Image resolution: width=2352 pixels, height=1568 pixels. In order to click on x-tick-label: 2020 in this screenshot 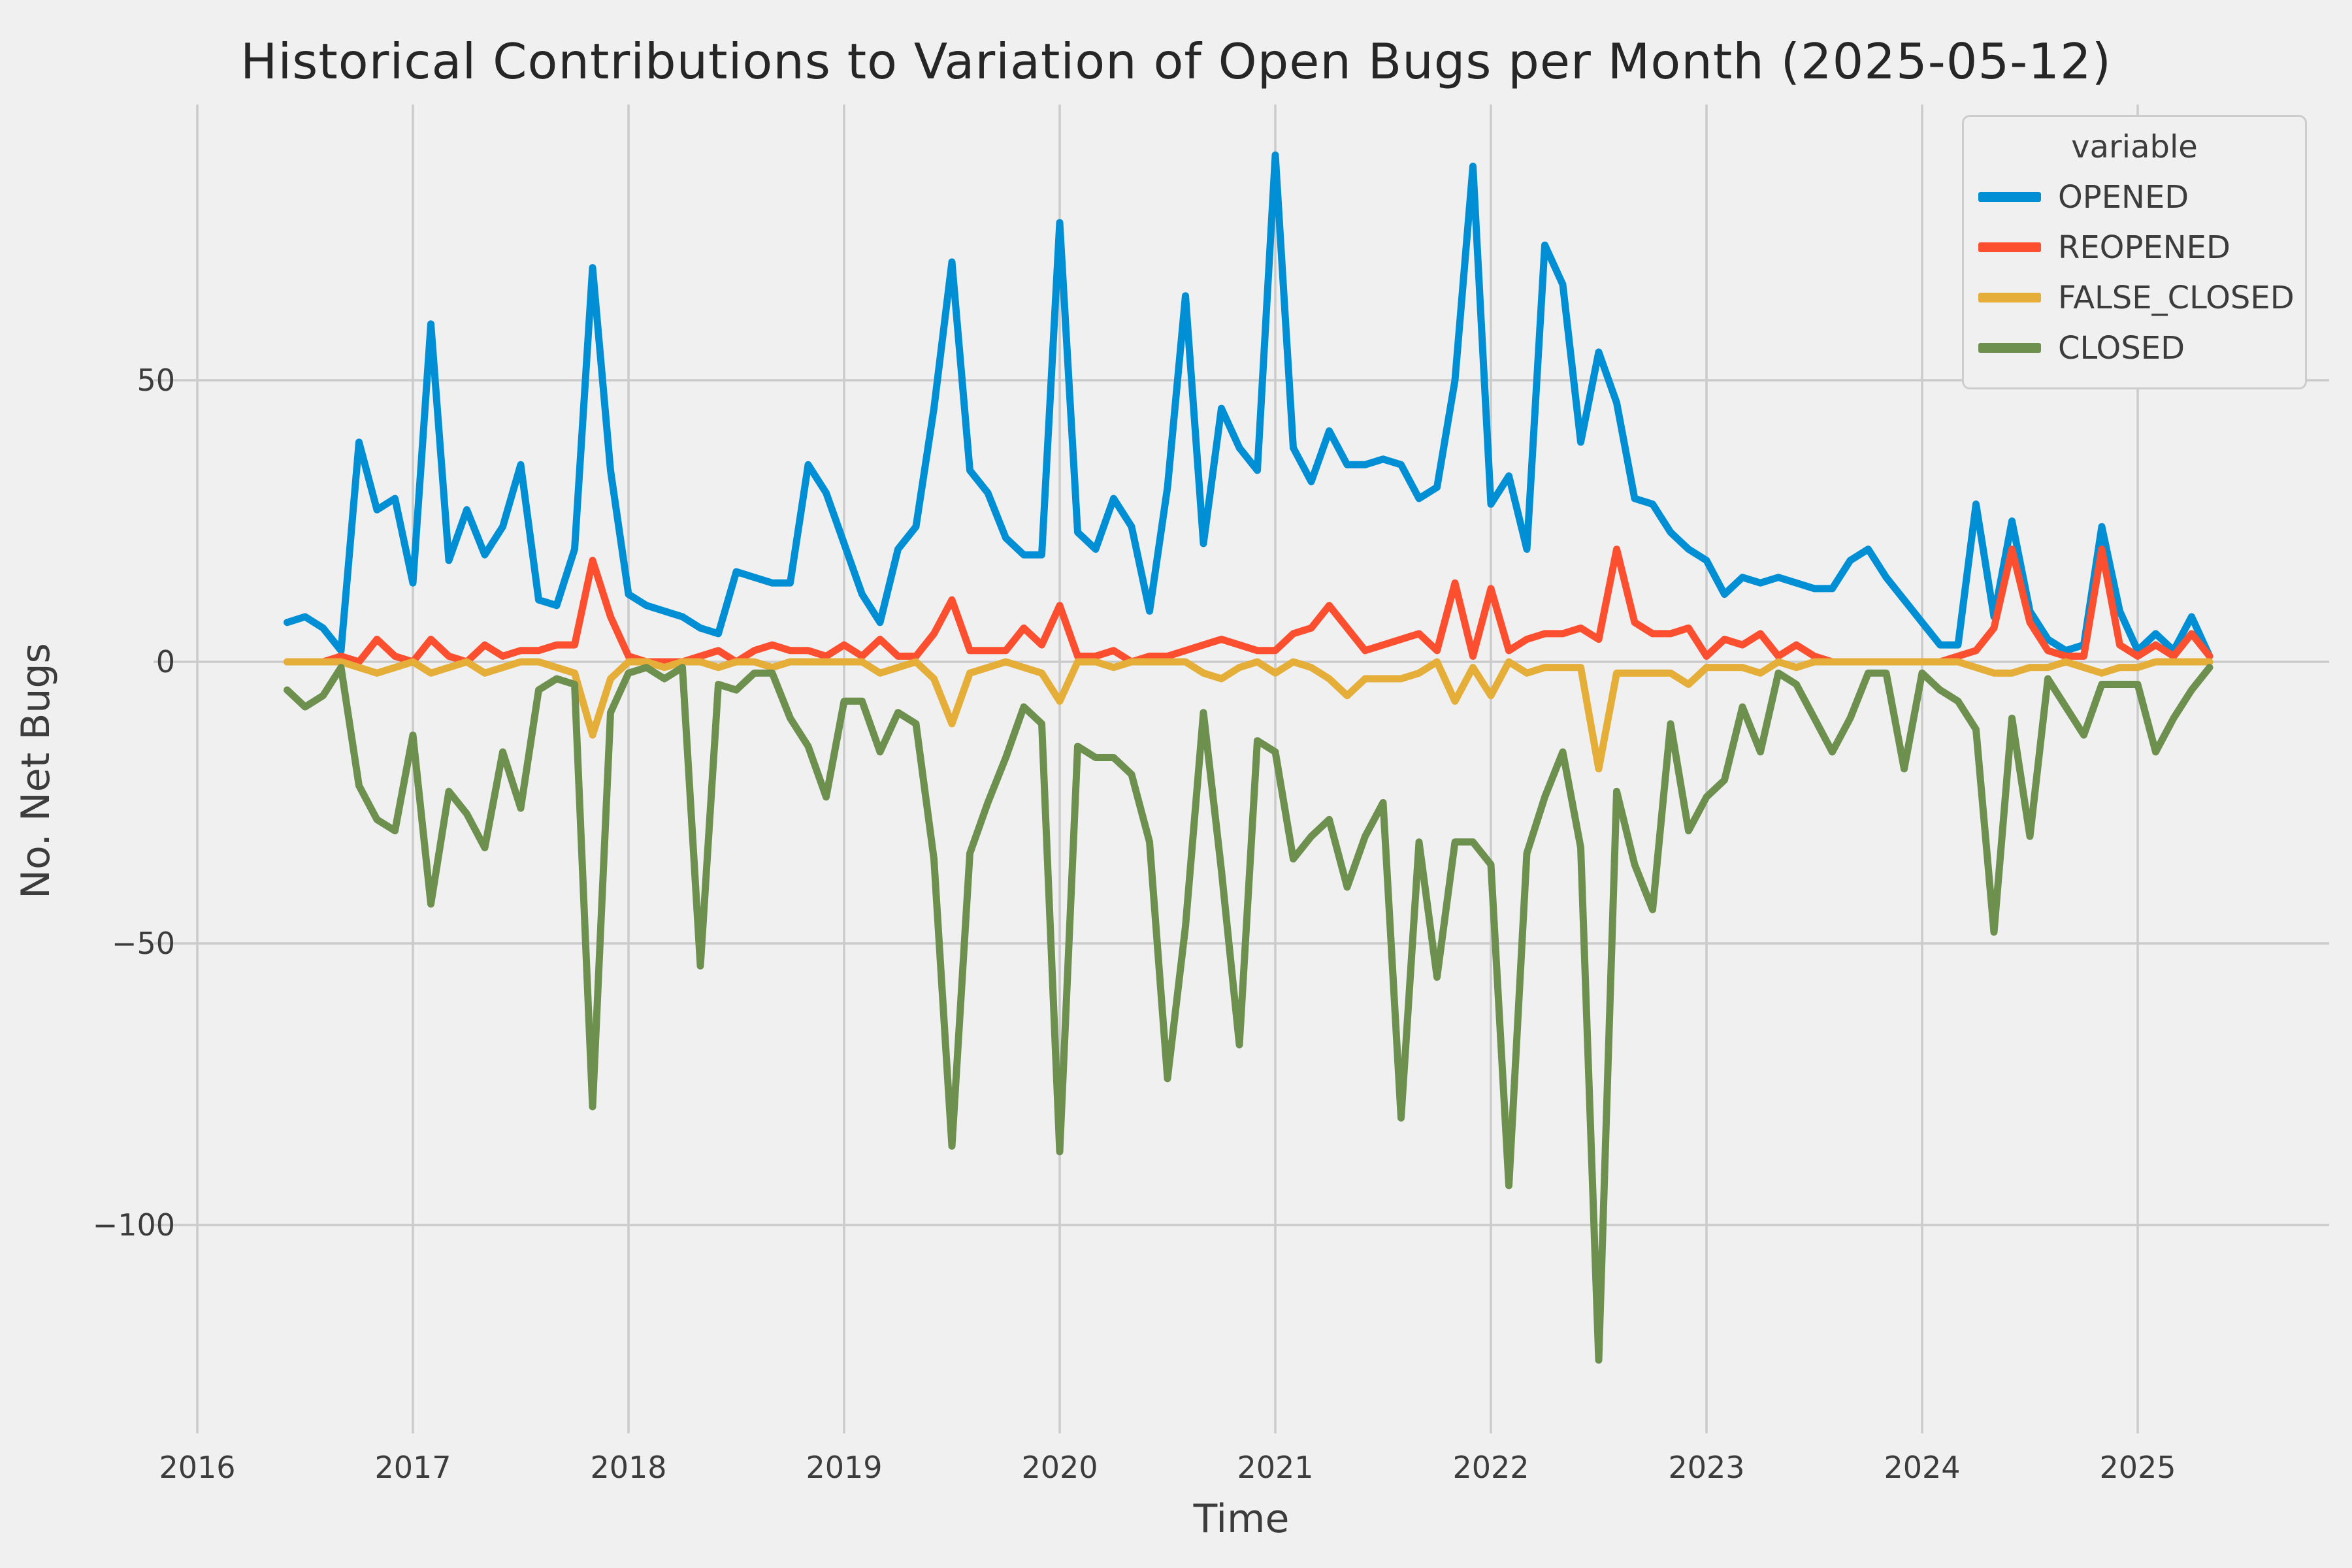, I will do `click(1059, 1467)`.